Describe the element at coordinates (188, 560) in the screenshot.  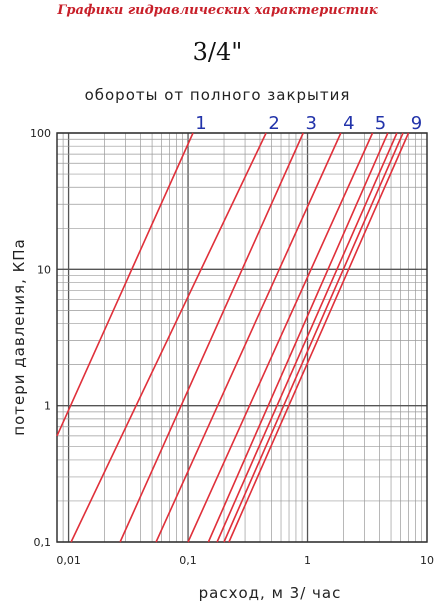
I see `x-tick-label: 0,1` at that location.